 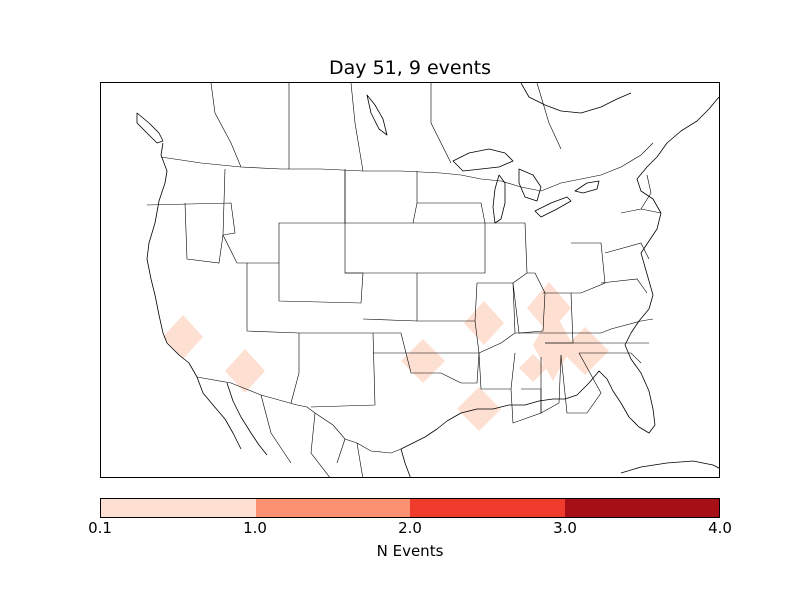 What do you see at coordinates (183, 337) in the screenshot?
I see `event-region: Central California` at bounding box center [183, 337].